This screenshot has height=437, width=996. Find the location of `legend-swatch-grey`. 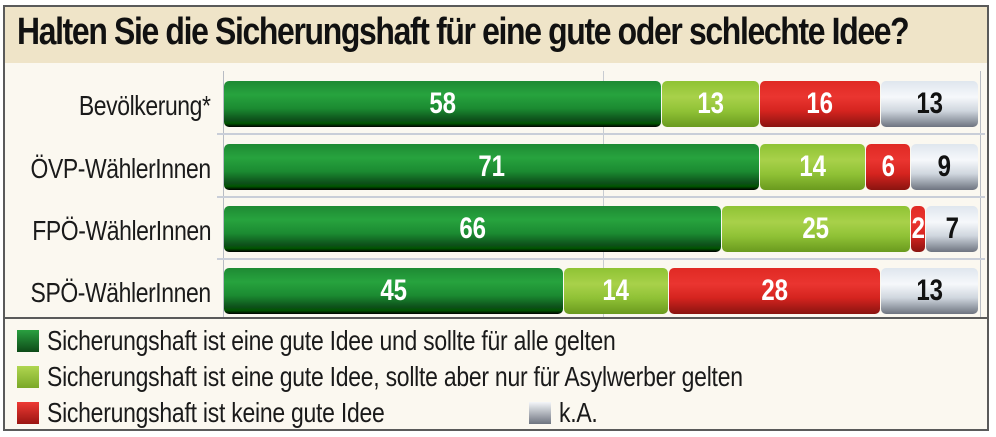

legend-swatch-grey is located at coordinates (540, 413).